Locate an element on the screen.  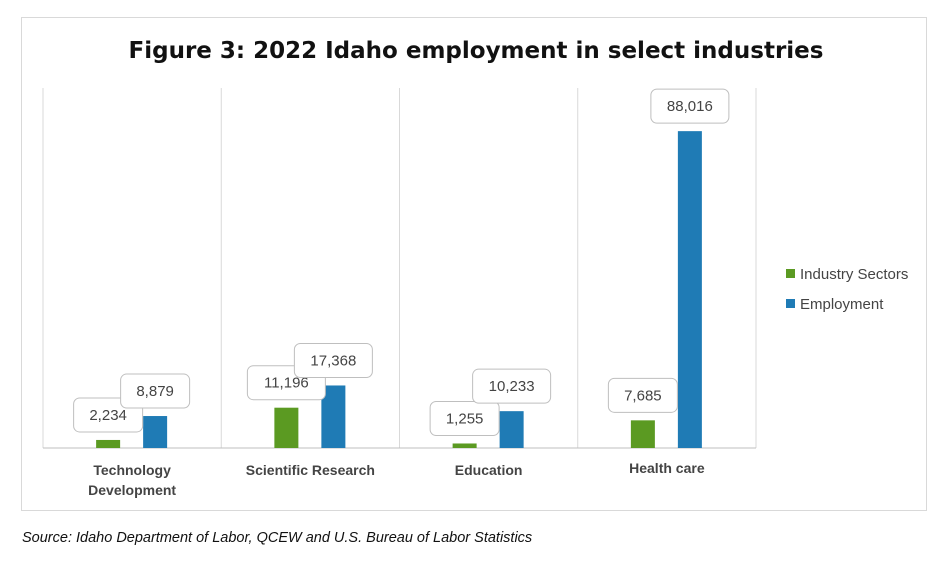
data-label: 17,368 is located at coordinates (333, 360).